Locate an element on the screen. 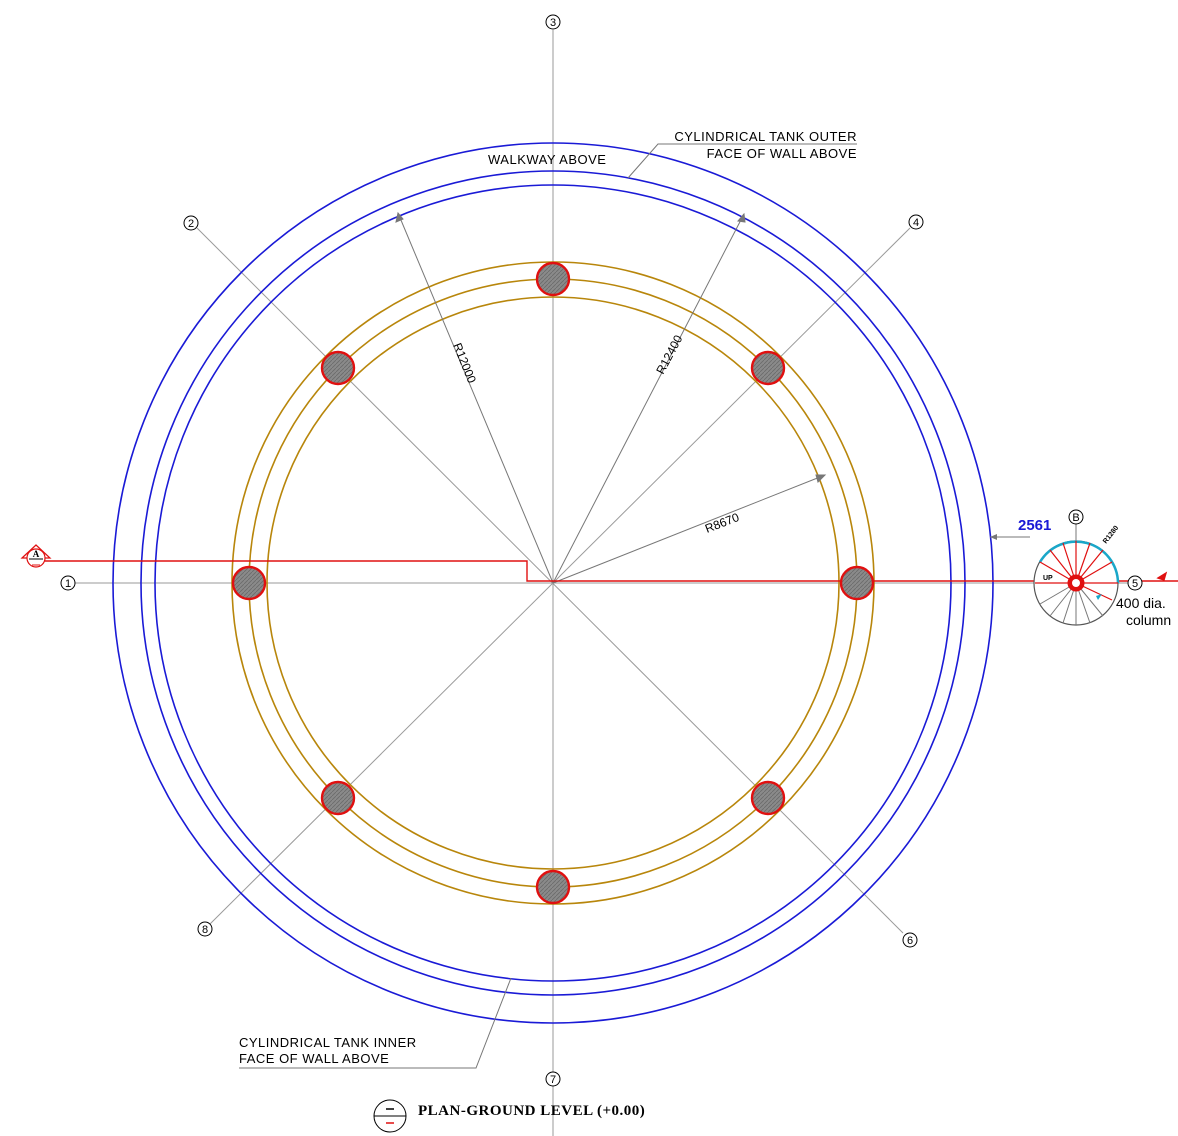 The image size is (1178, 1136). section-cut-path is located at coordinates (611, 571).